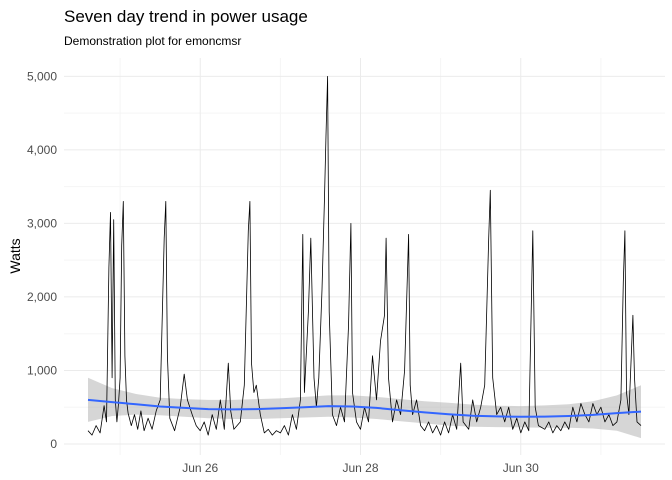 The height and width of the screenshot is (480, 672). I want to click on x-axis-ticks: Jun 26 Jun 28 Jun 30, so click(360, 468).